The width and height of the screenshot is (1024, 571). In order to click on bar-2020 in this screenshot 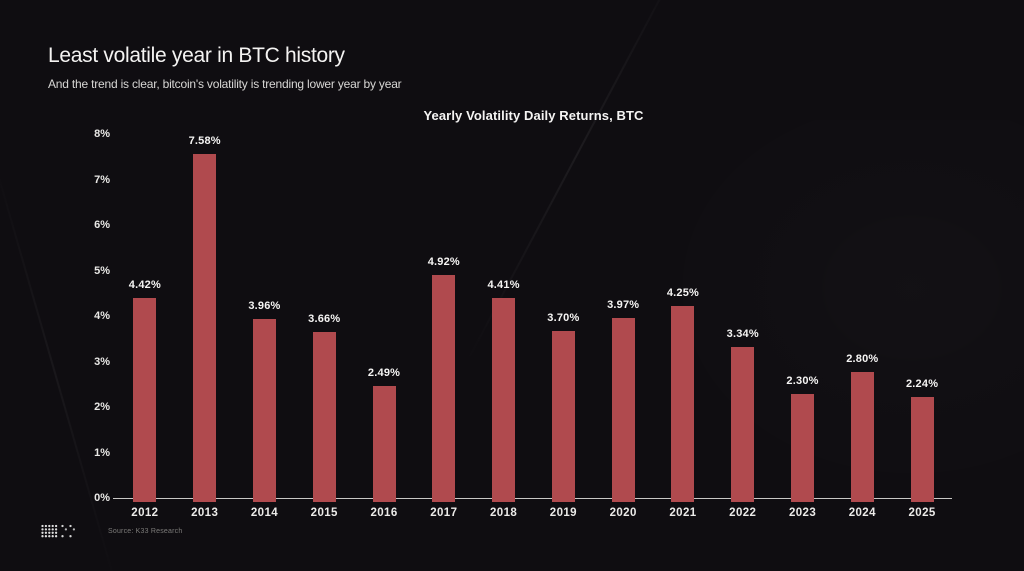, I will do `click(623, 410)`.